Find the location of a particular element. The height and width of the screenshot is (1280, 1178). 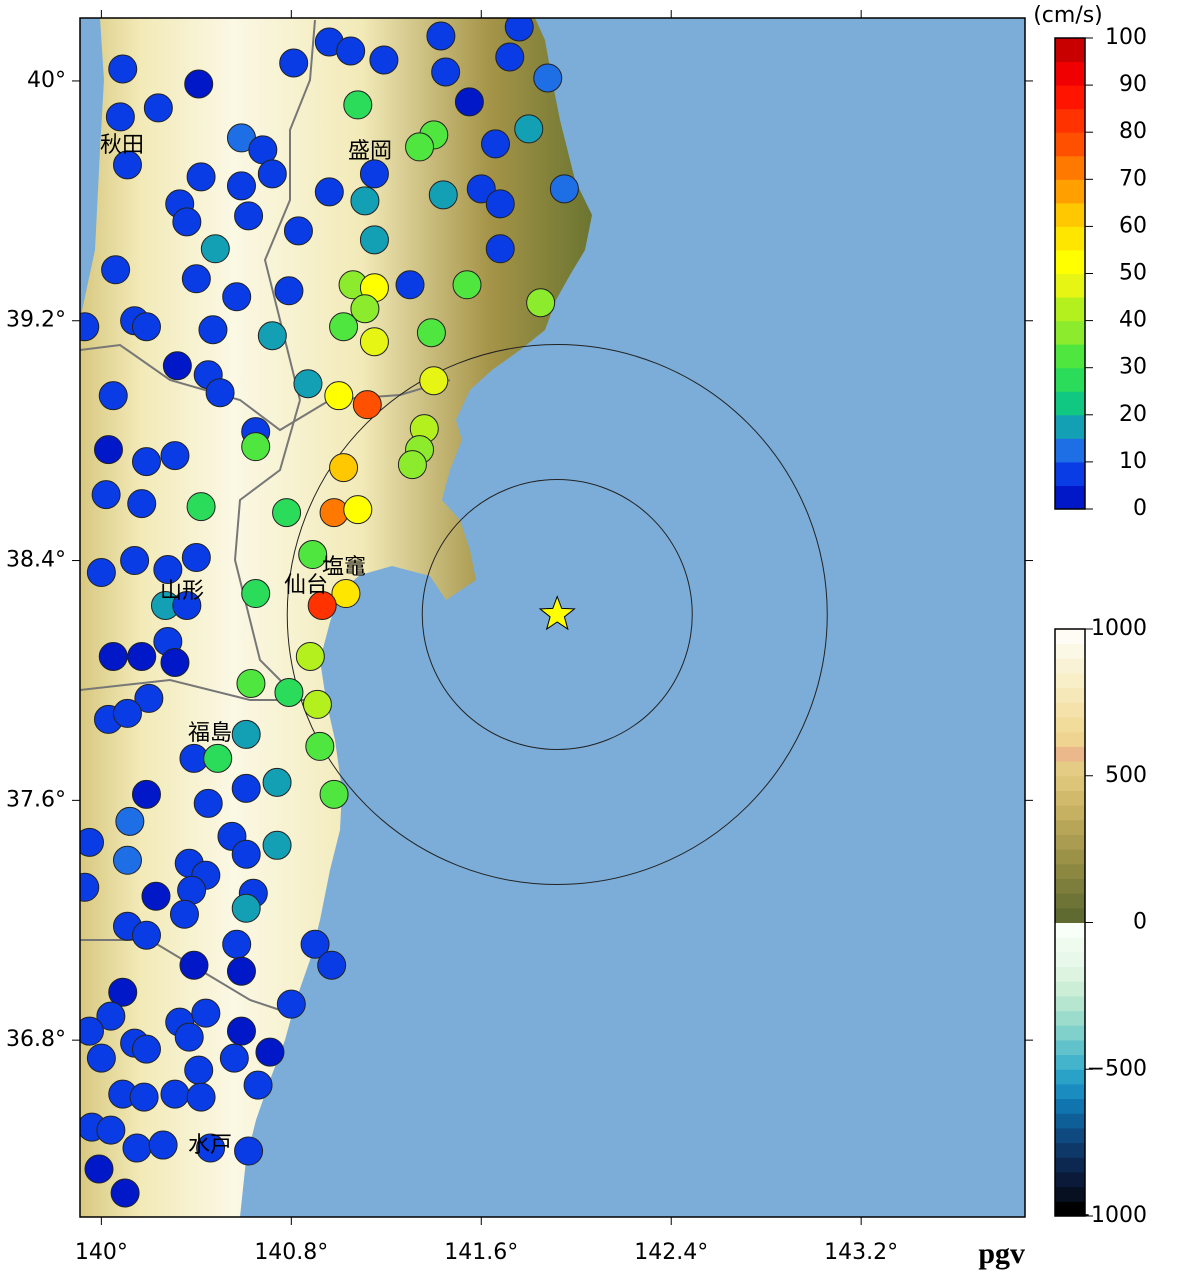

city-label: 山形 is located at coordinates (182, 591).